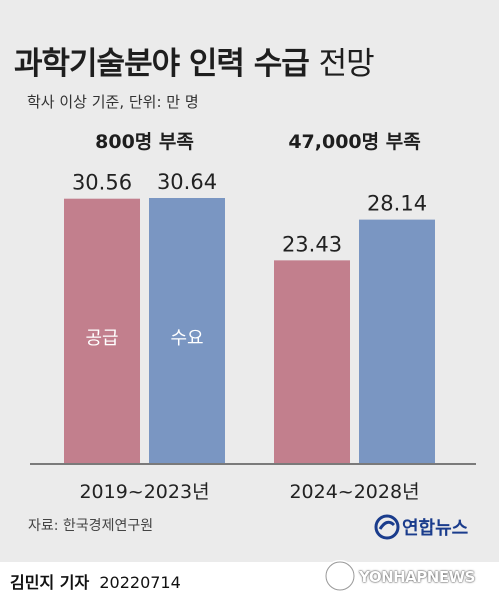 The image size is (499, 599). What do you see at coordinates (144, 142) in the screenshot?
I see `shortage-annotation: 800명 부족` at bounding box center [144, 142].